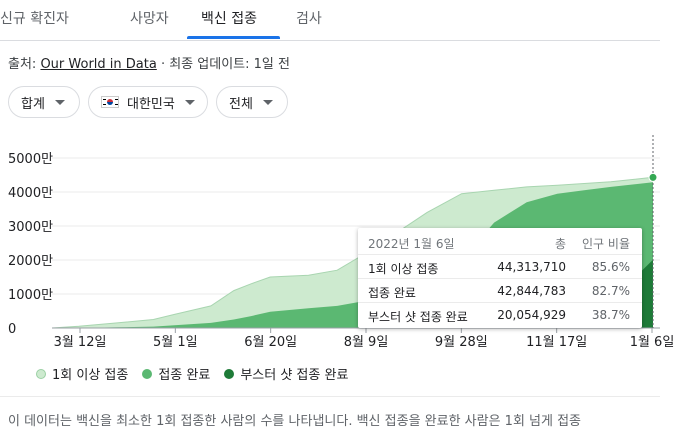 This screenshot has width=685, height=433. What do you see at coordinates (610, 315) in the screenshot?
I see `tooltip-row-pct: 38.7%` at bounding box center [610, 315].